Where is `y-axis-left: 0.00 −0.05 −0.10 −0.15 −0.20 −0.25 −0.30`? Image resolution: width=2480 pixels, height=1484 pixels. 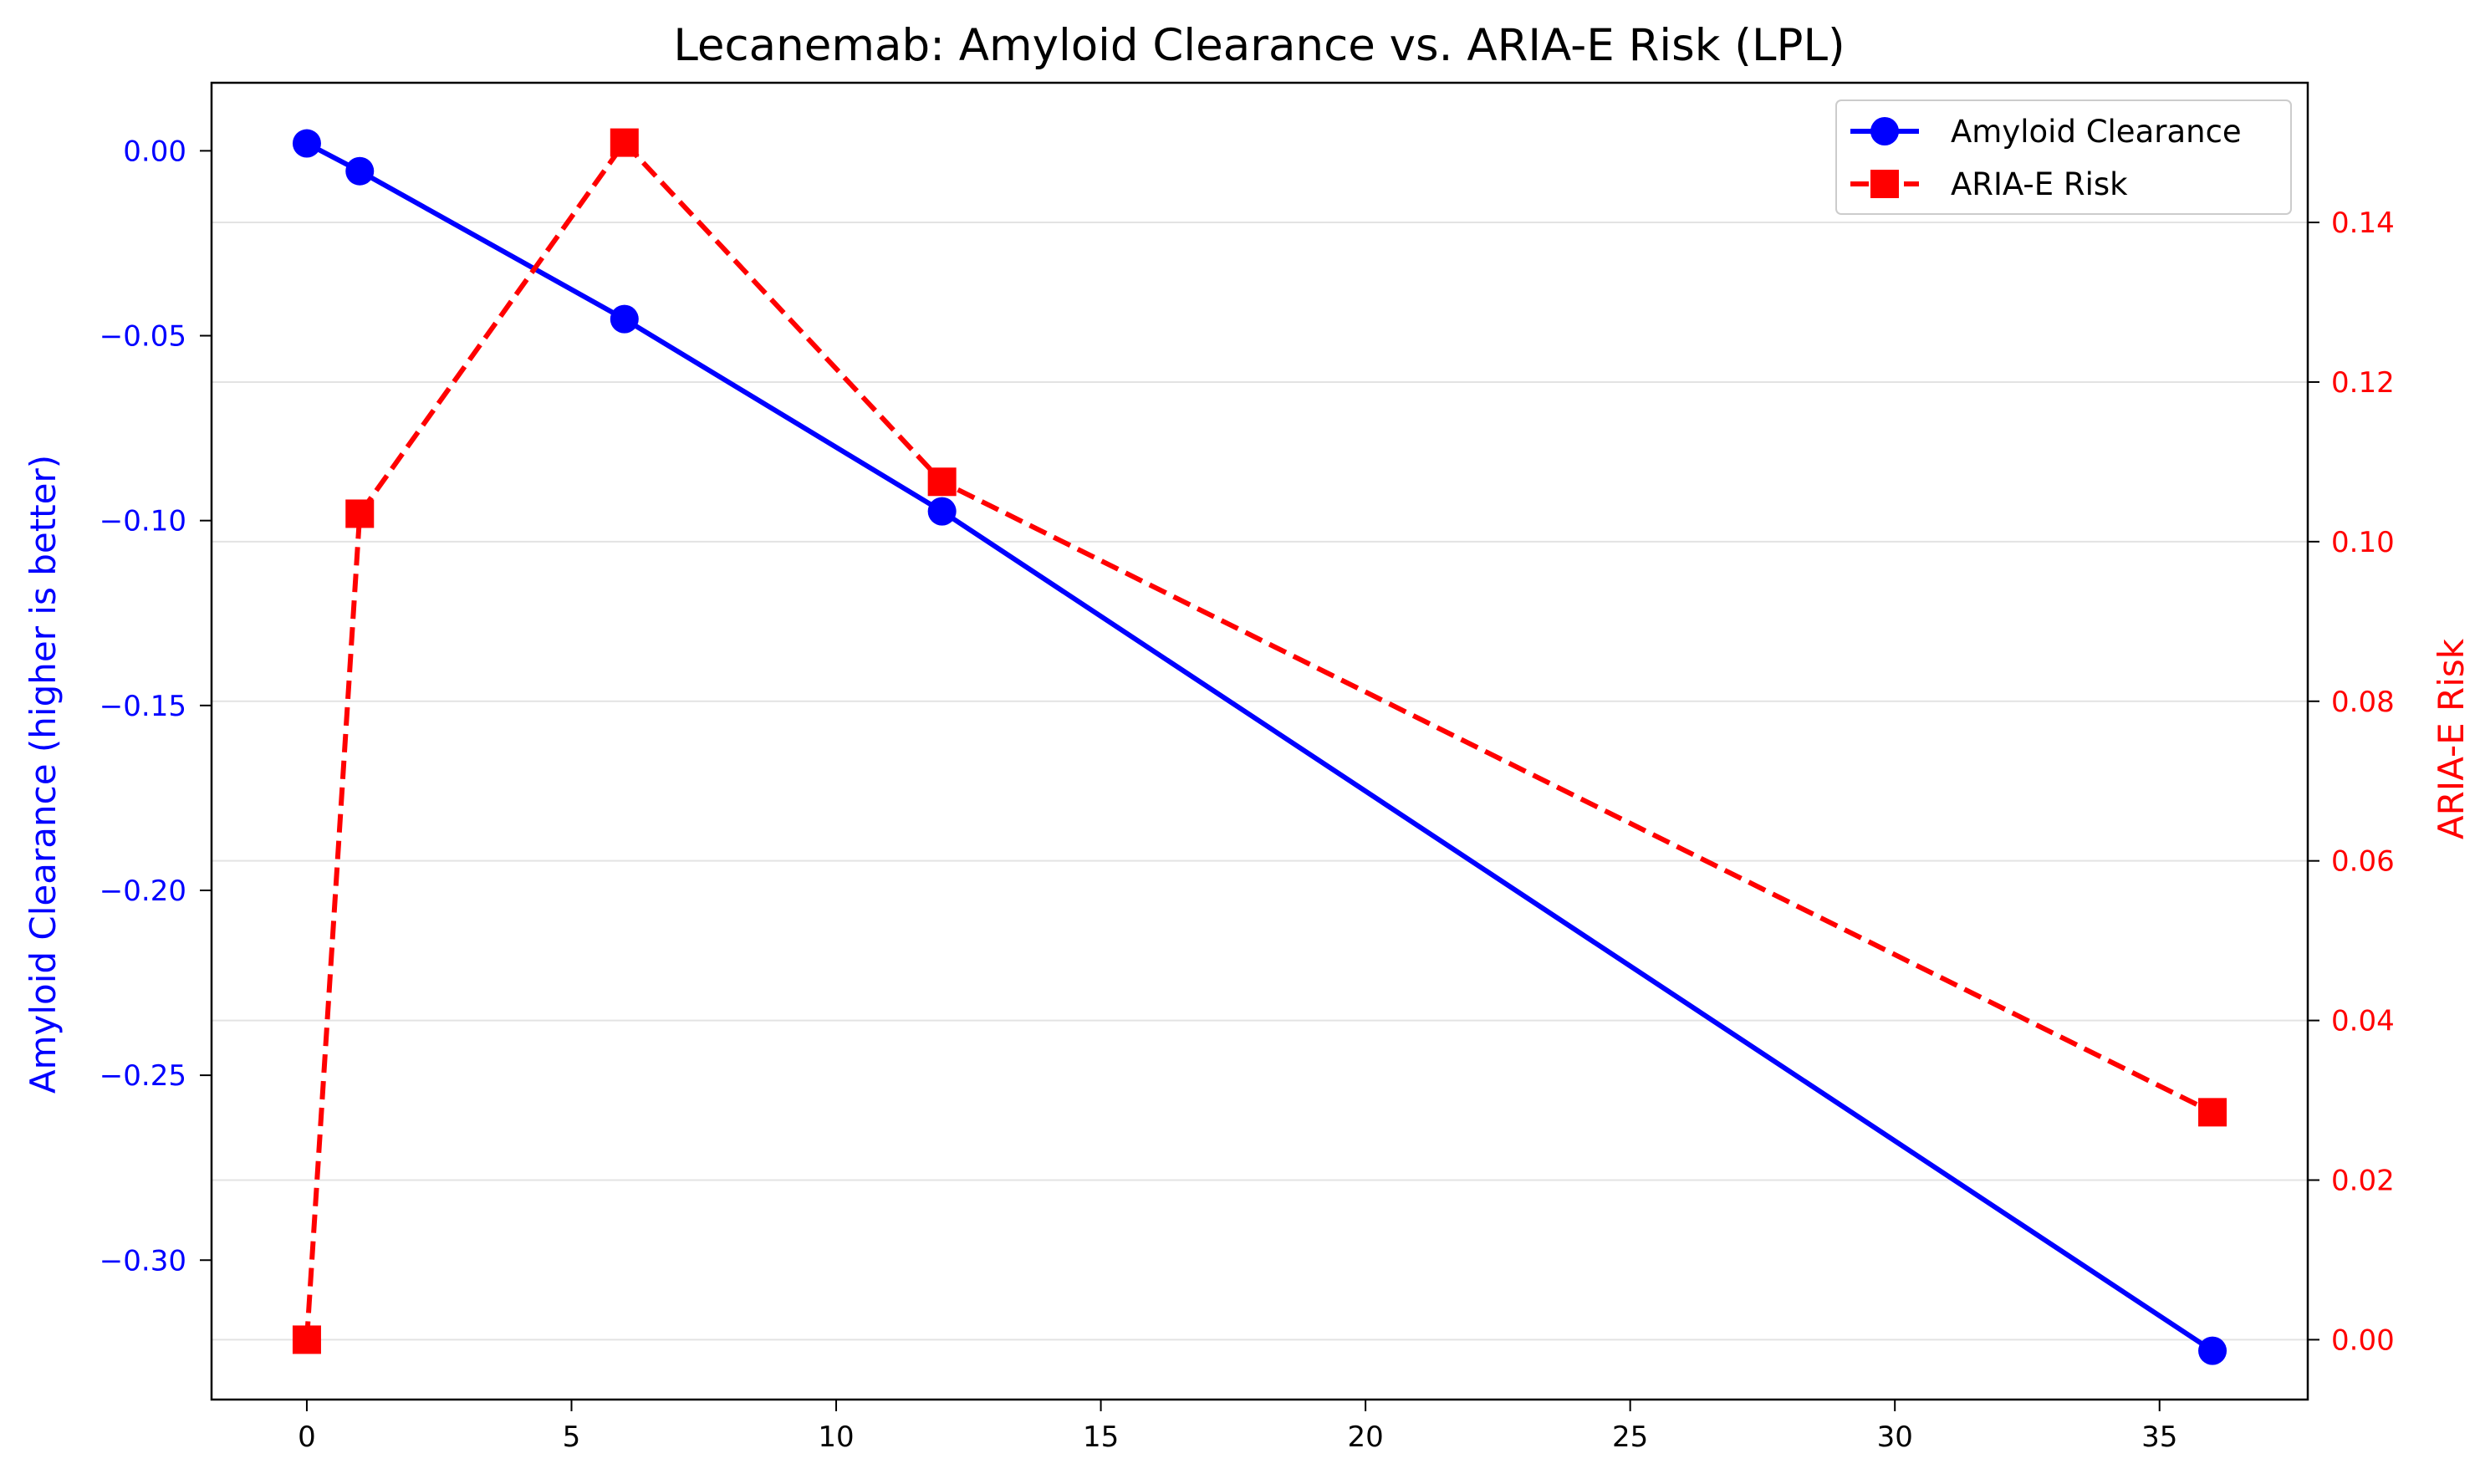
y-axis-left: 0.00 −0.05 −0.10 −0.15 −0.20 −0.25 −0.30 is located at coordinates (156, 706).